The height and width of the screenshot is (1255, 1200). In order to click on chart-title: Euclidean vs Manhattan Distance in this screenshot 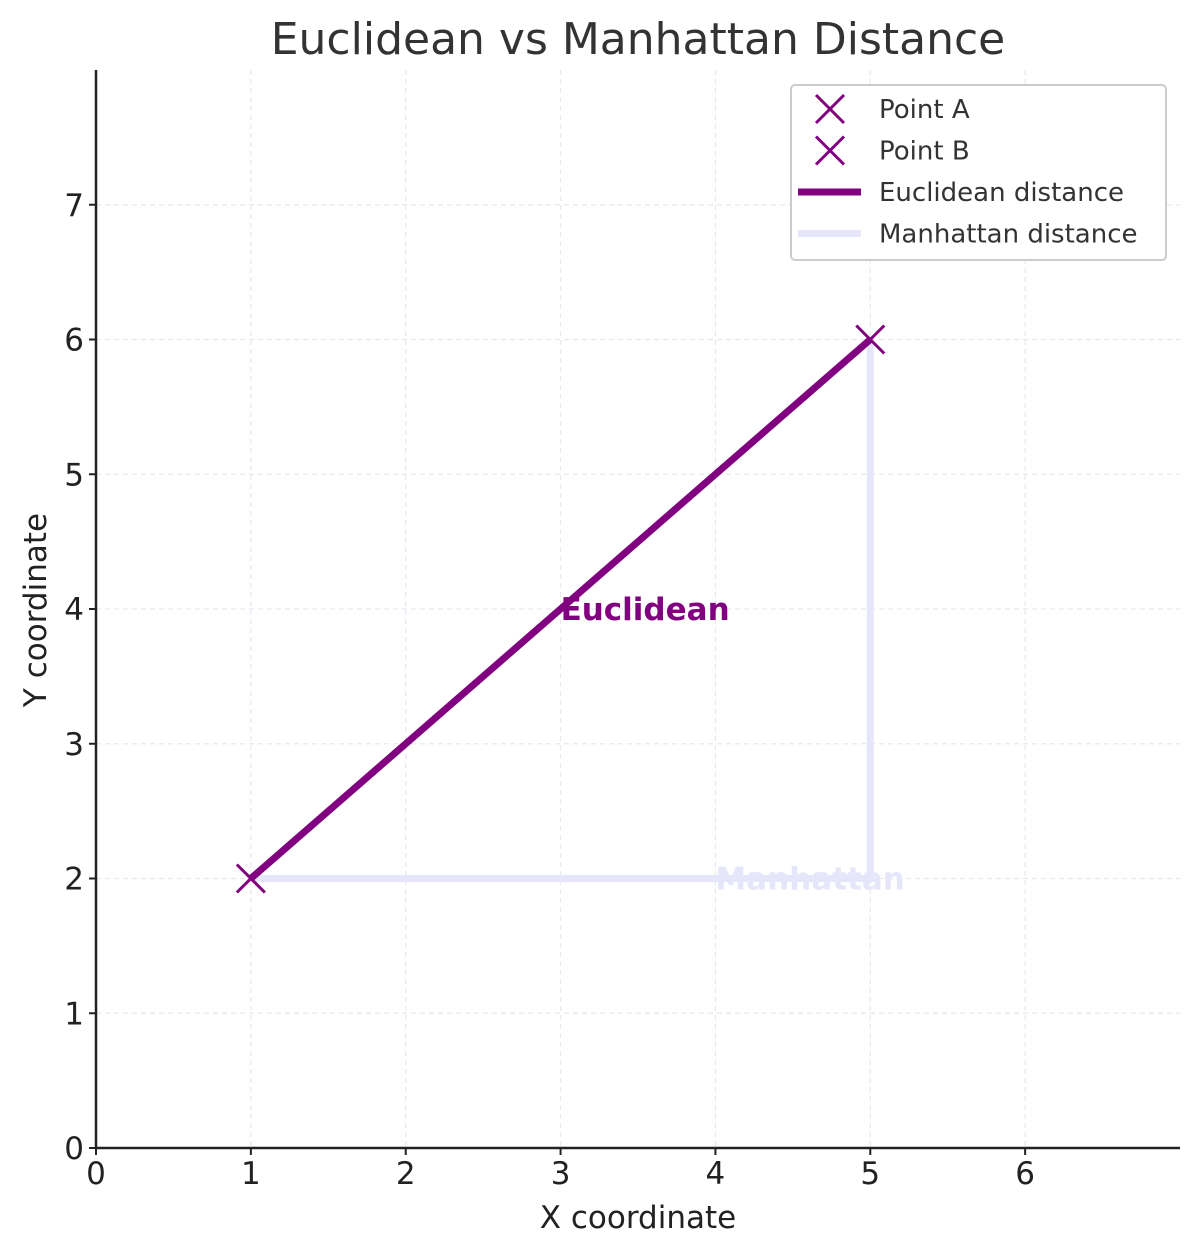, I will do `click(638, 39)`.